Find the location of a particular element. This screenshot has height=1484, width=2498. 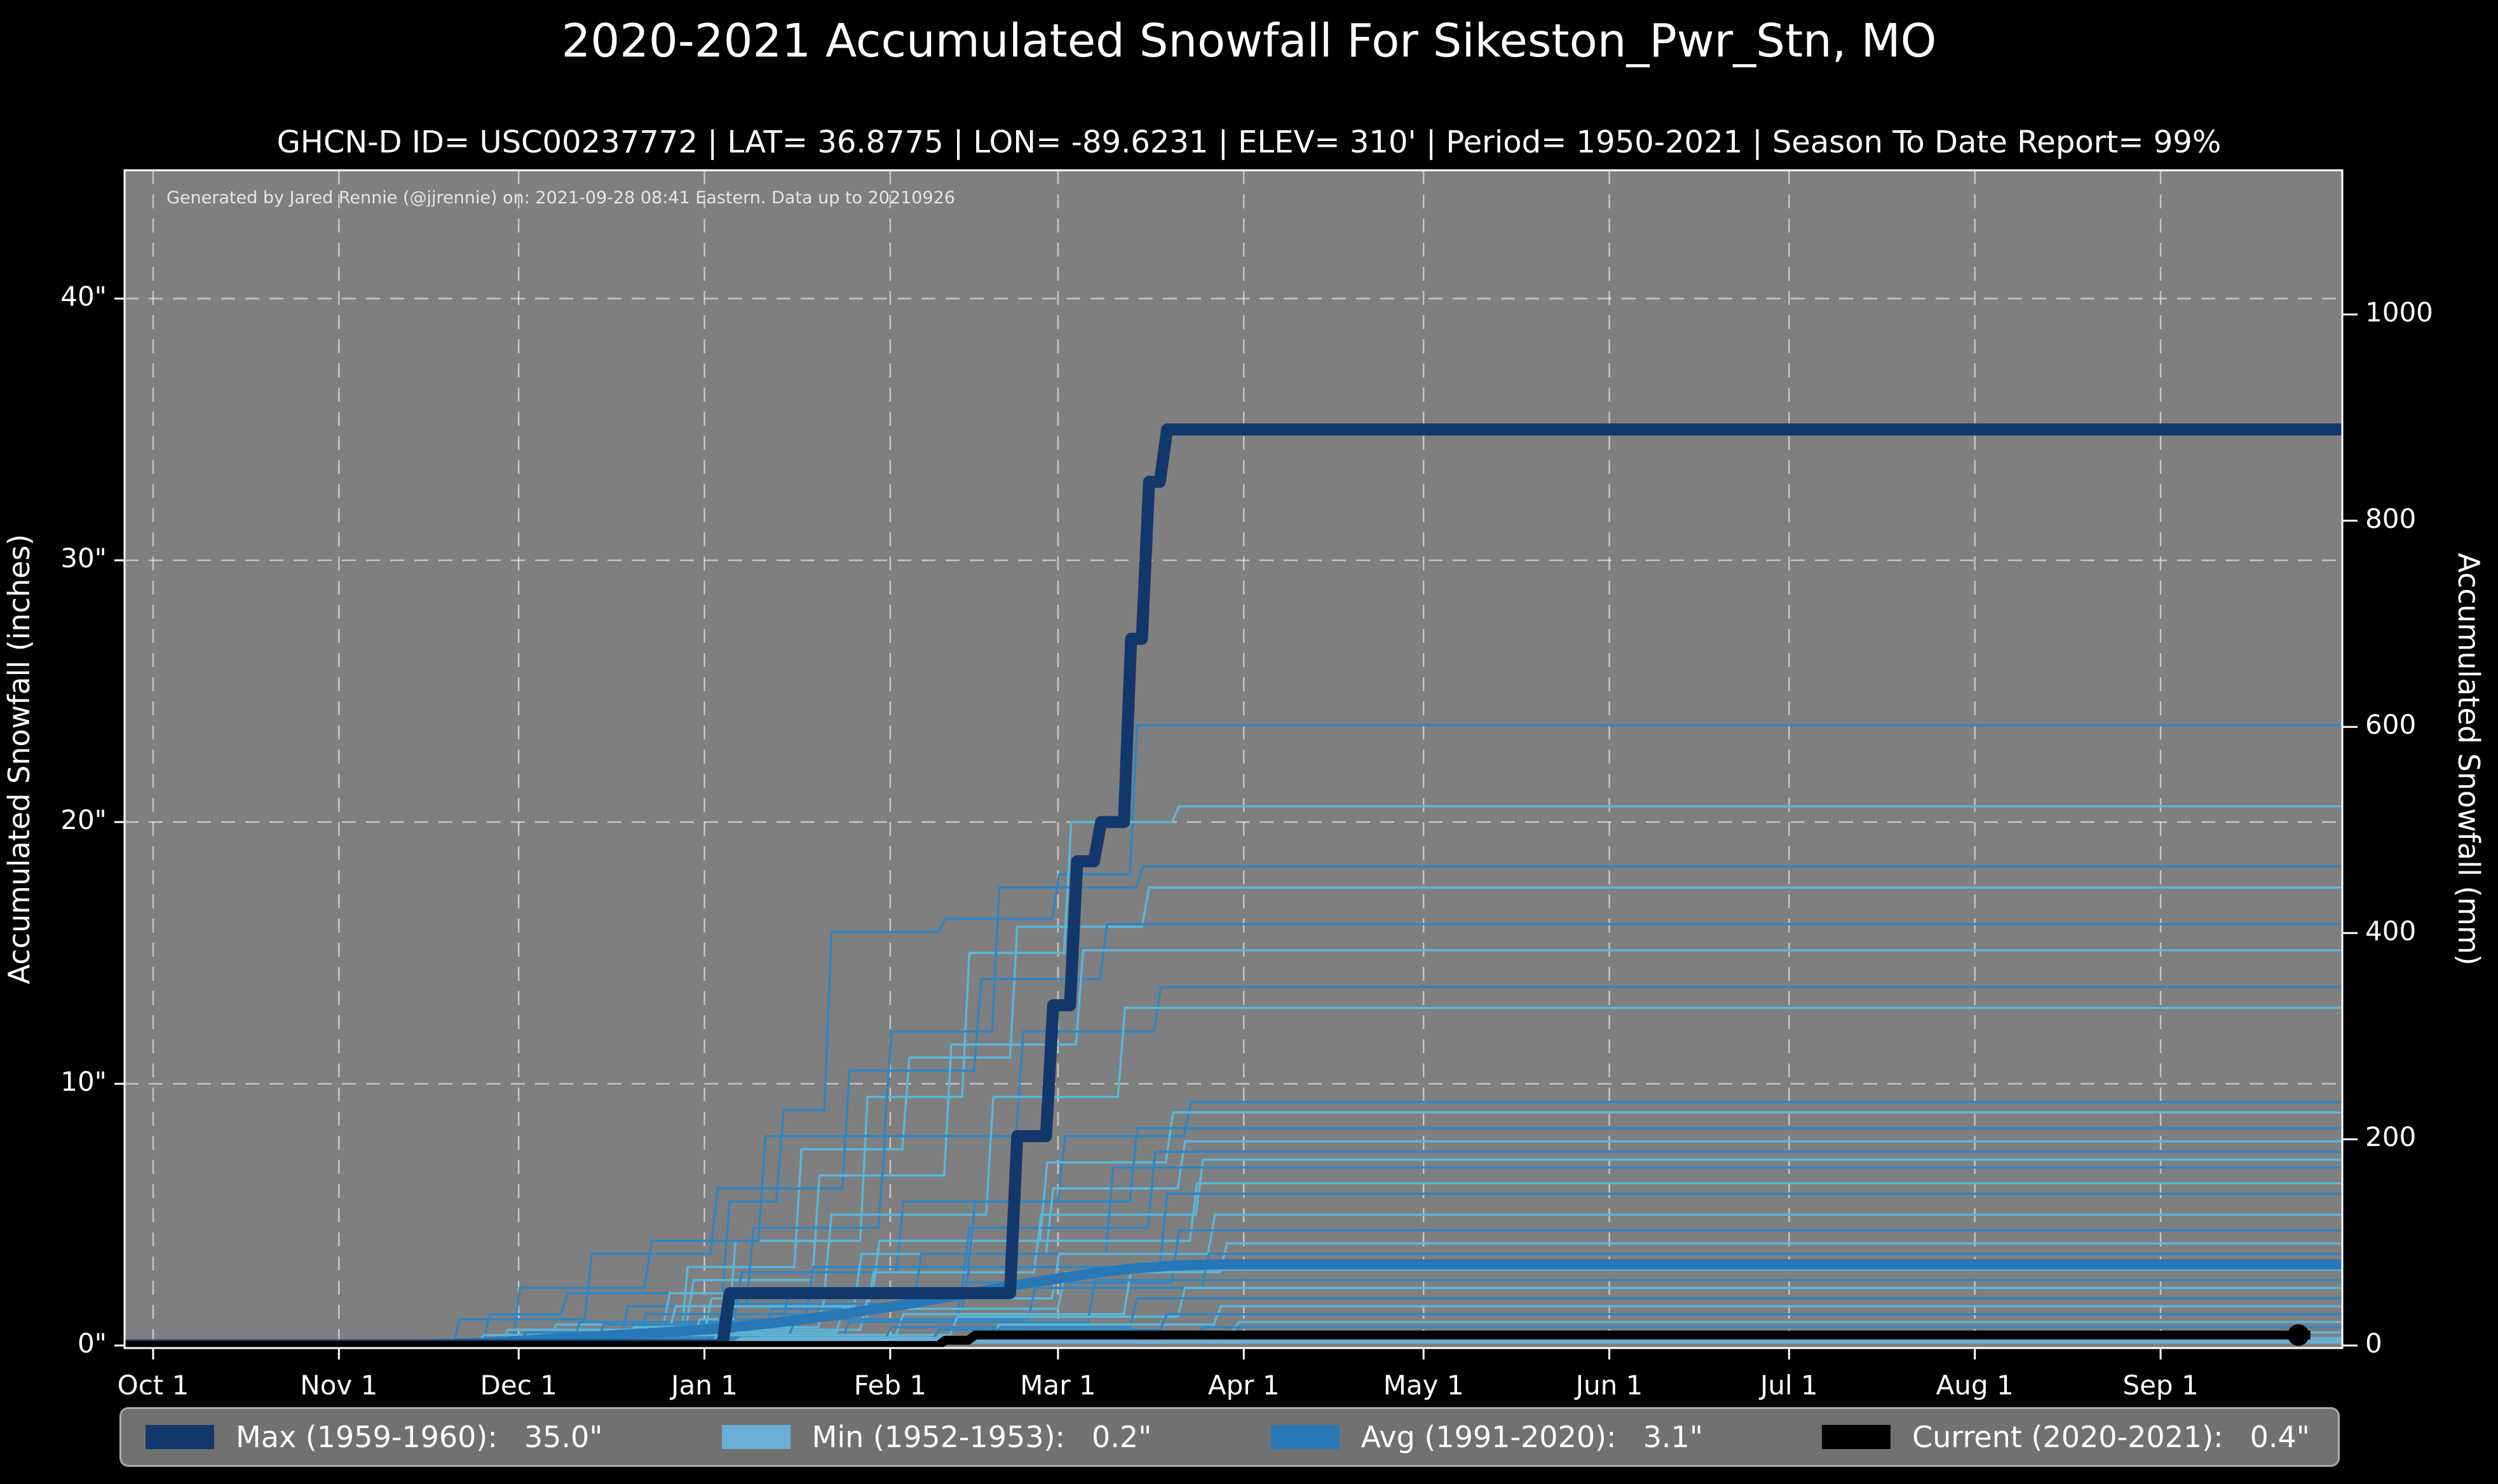

y-left-tick-label: 0" is located at coordinates (92, 1343).